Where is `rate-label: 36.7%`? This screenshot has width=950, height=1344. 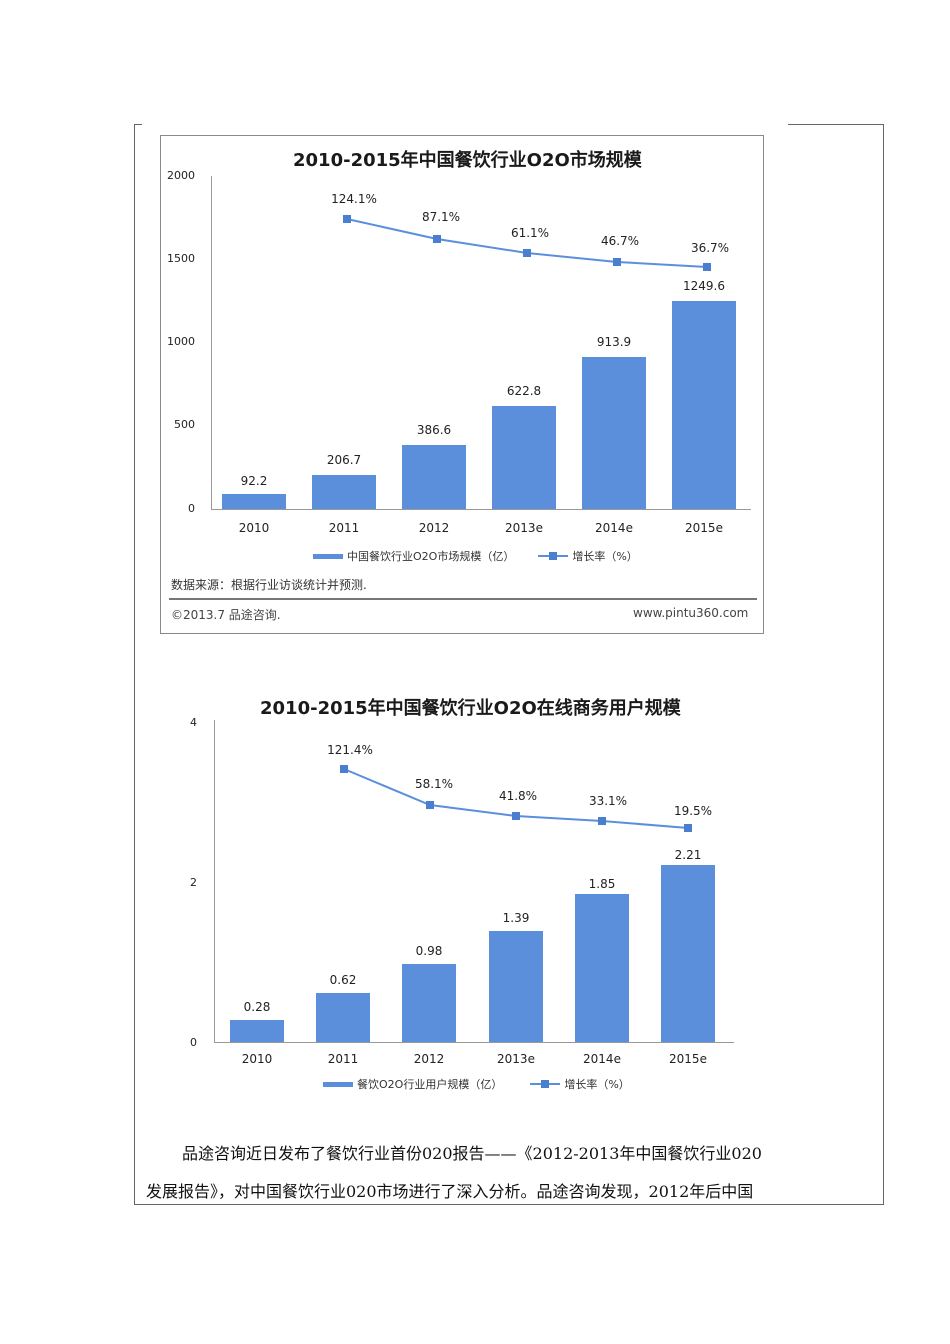
rate-label: 36.7% is located at coordinates (710, 248).